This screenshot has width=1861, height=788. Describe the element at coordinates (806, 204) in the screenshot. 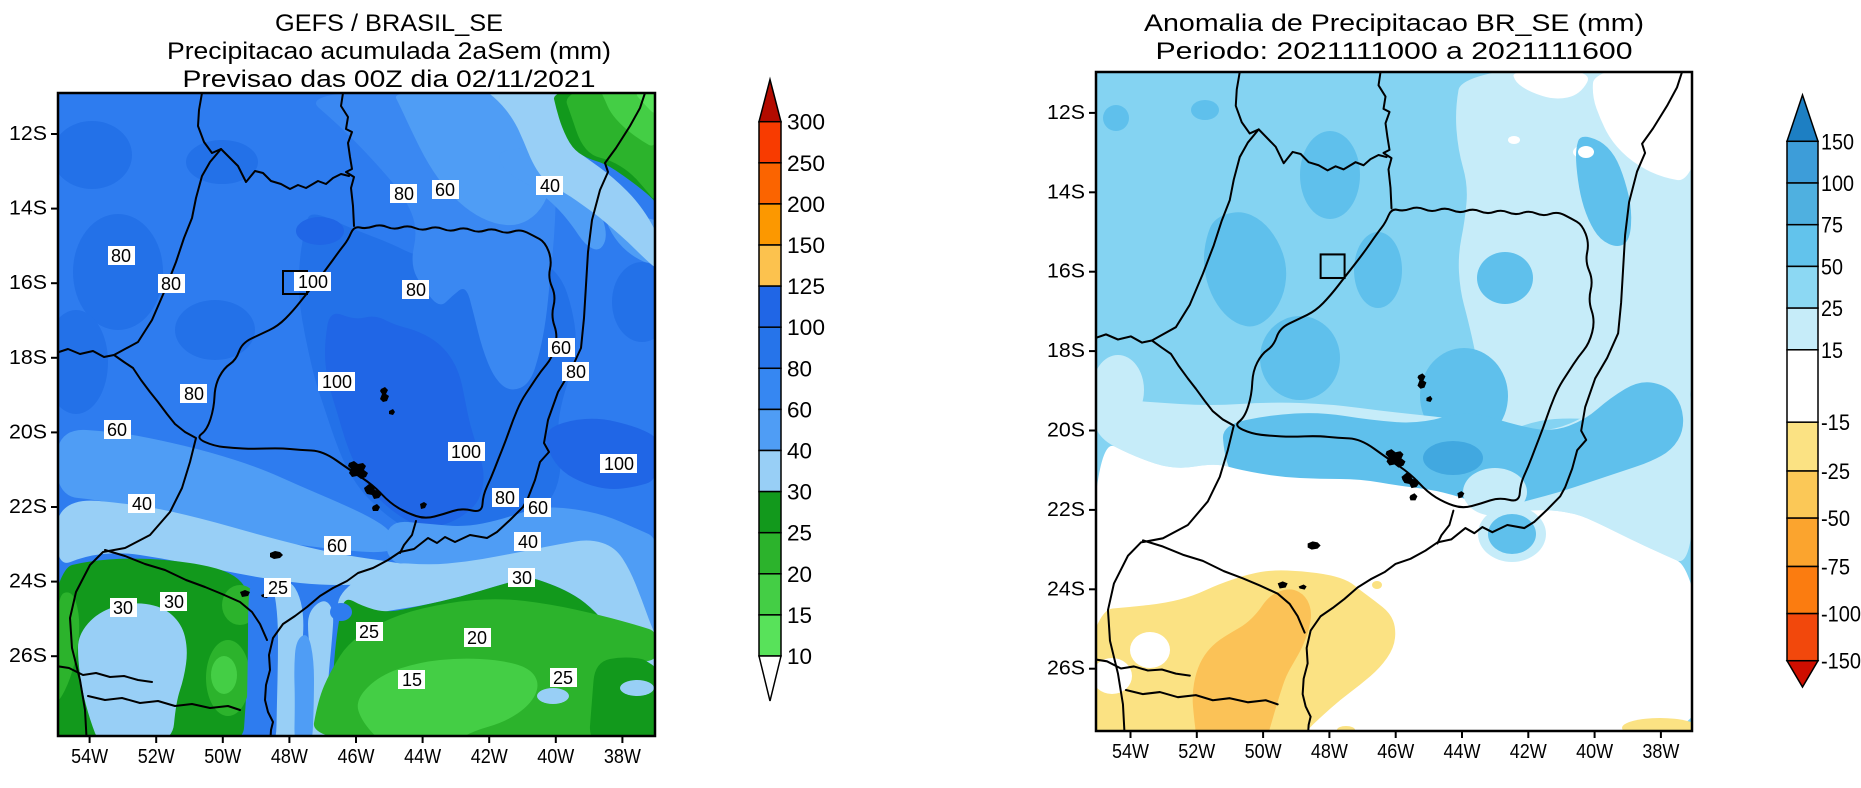

I see `svg-text: 200` at that location.